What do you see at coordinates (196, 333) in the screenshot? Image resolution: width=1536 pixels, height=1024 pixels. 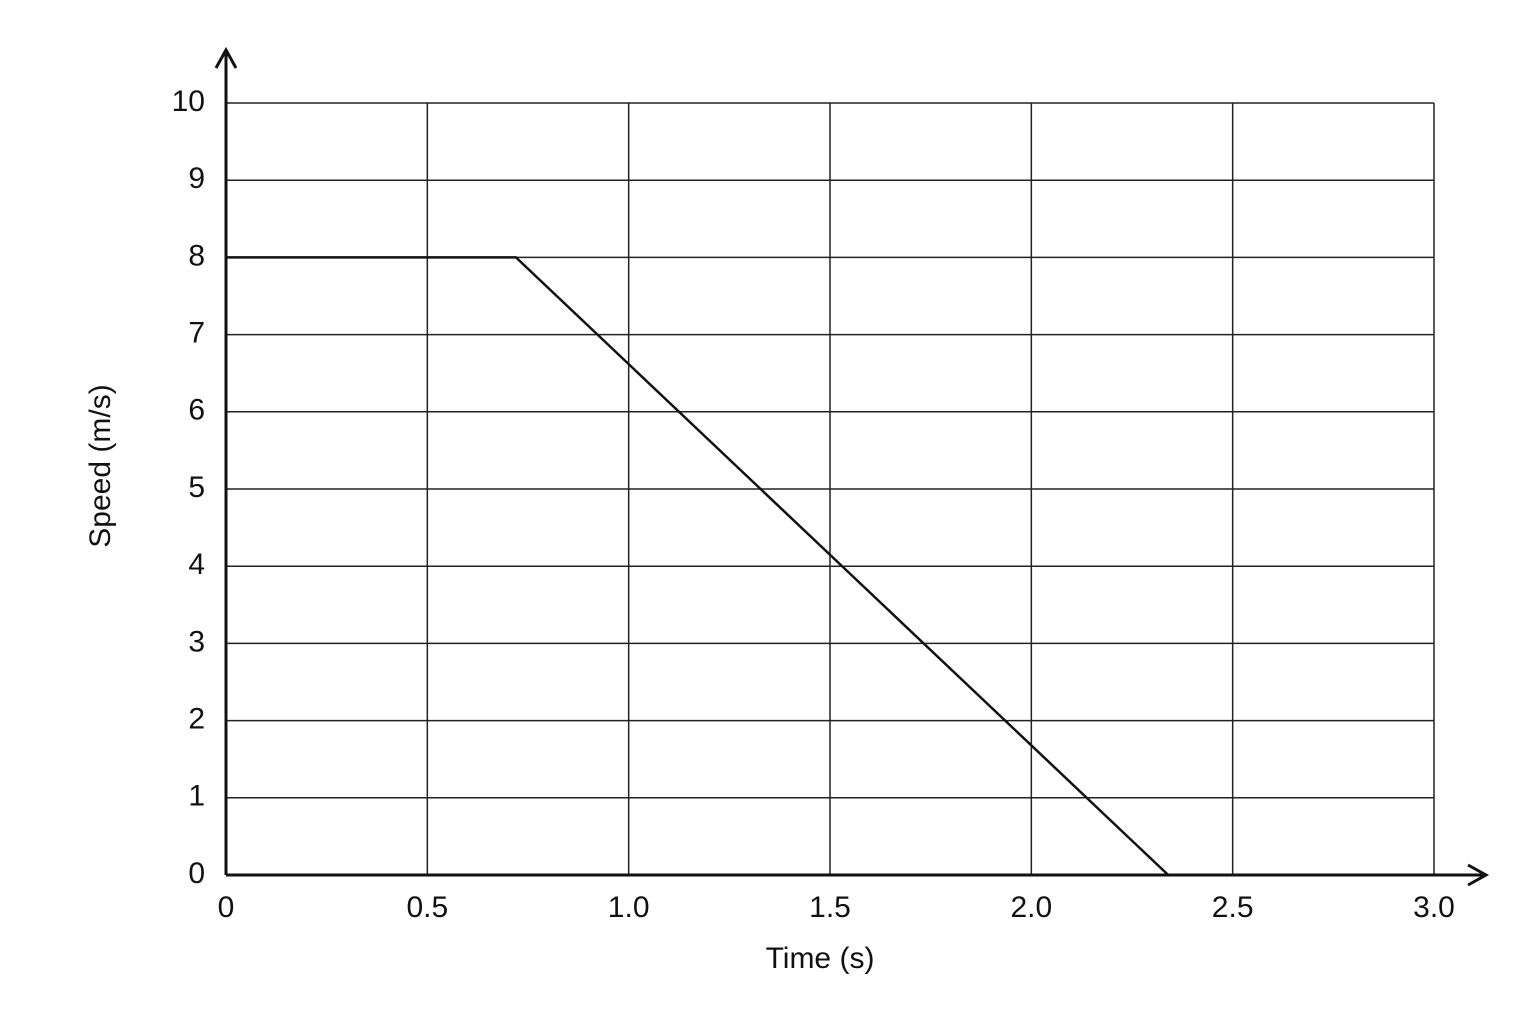 I see `y-tick-label: 7` at bounding box center [196, 333].